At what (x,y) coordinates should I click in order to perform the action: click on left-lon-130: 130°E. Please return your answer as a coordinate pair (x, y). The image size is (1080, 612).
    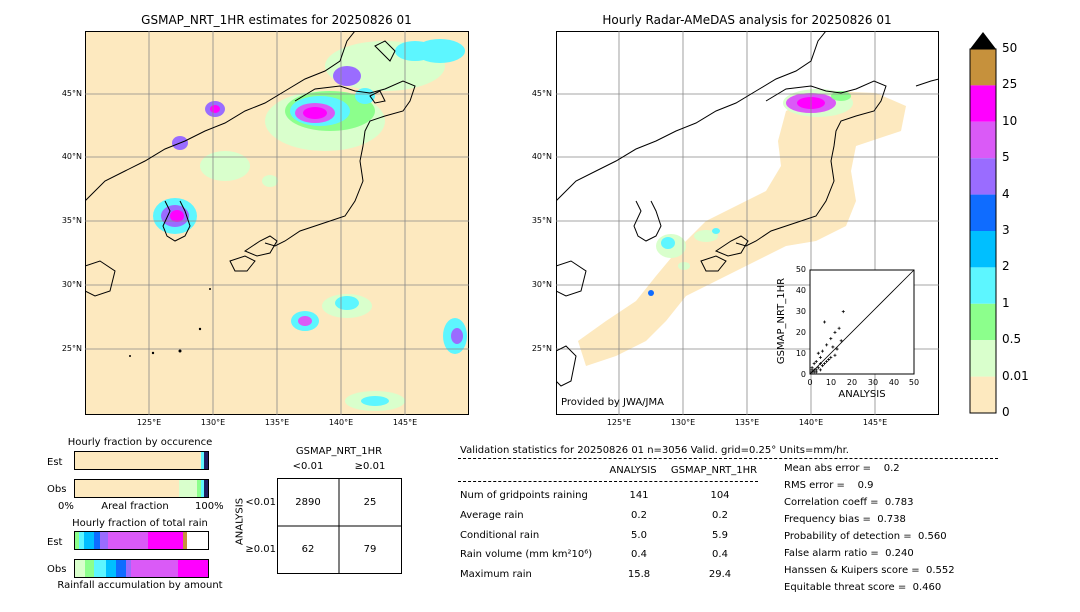
    Looking at the image, I should click on (213, 422).